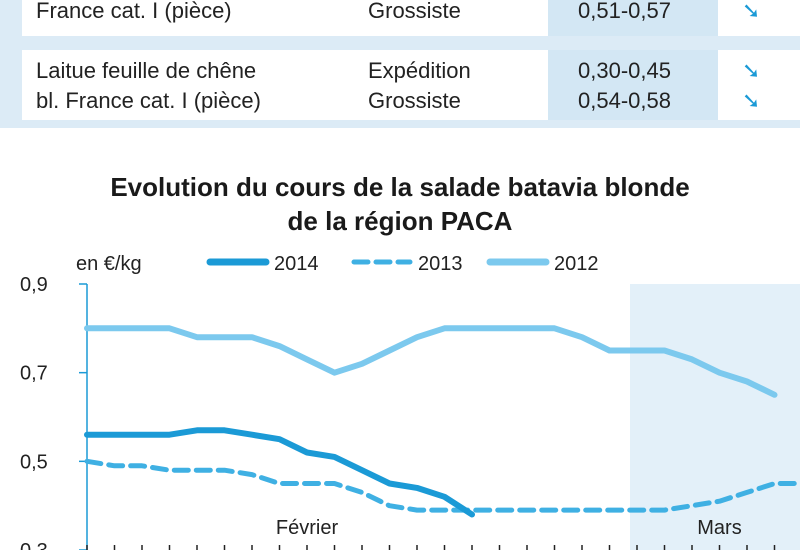 Image resolution: width=800 pixels, height=550 pixels. Describe the element at coordinates (34, 374) in the screenshot. I see `y-tick-label: 0,7` at that location.